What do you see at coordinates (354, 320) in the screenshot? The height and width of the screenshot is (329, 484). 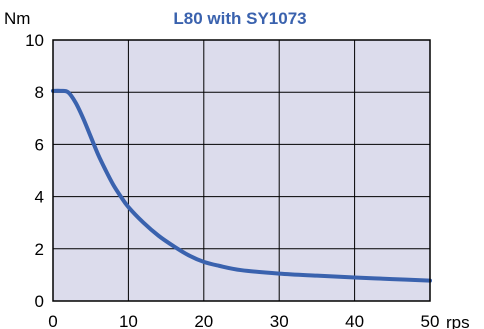 I see `x-tick-label-4: 40` at bounding box center [354, 320].